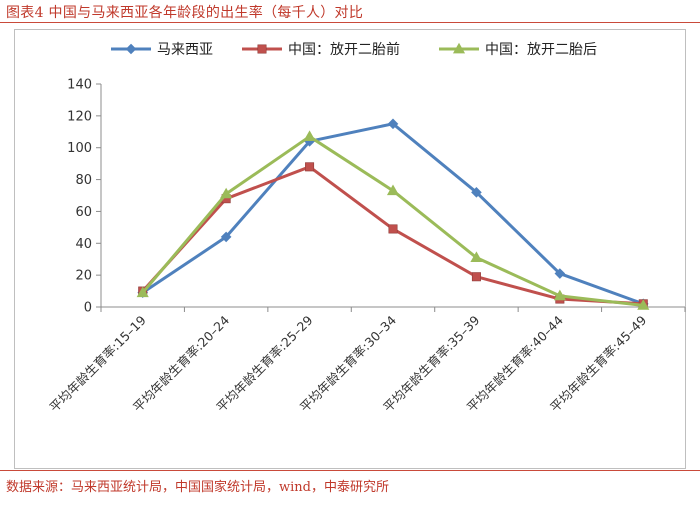  Describe the element at coordinates (344, 49) in the screenshot. I see `legend-label: 中国：放开二胎前` at that location.